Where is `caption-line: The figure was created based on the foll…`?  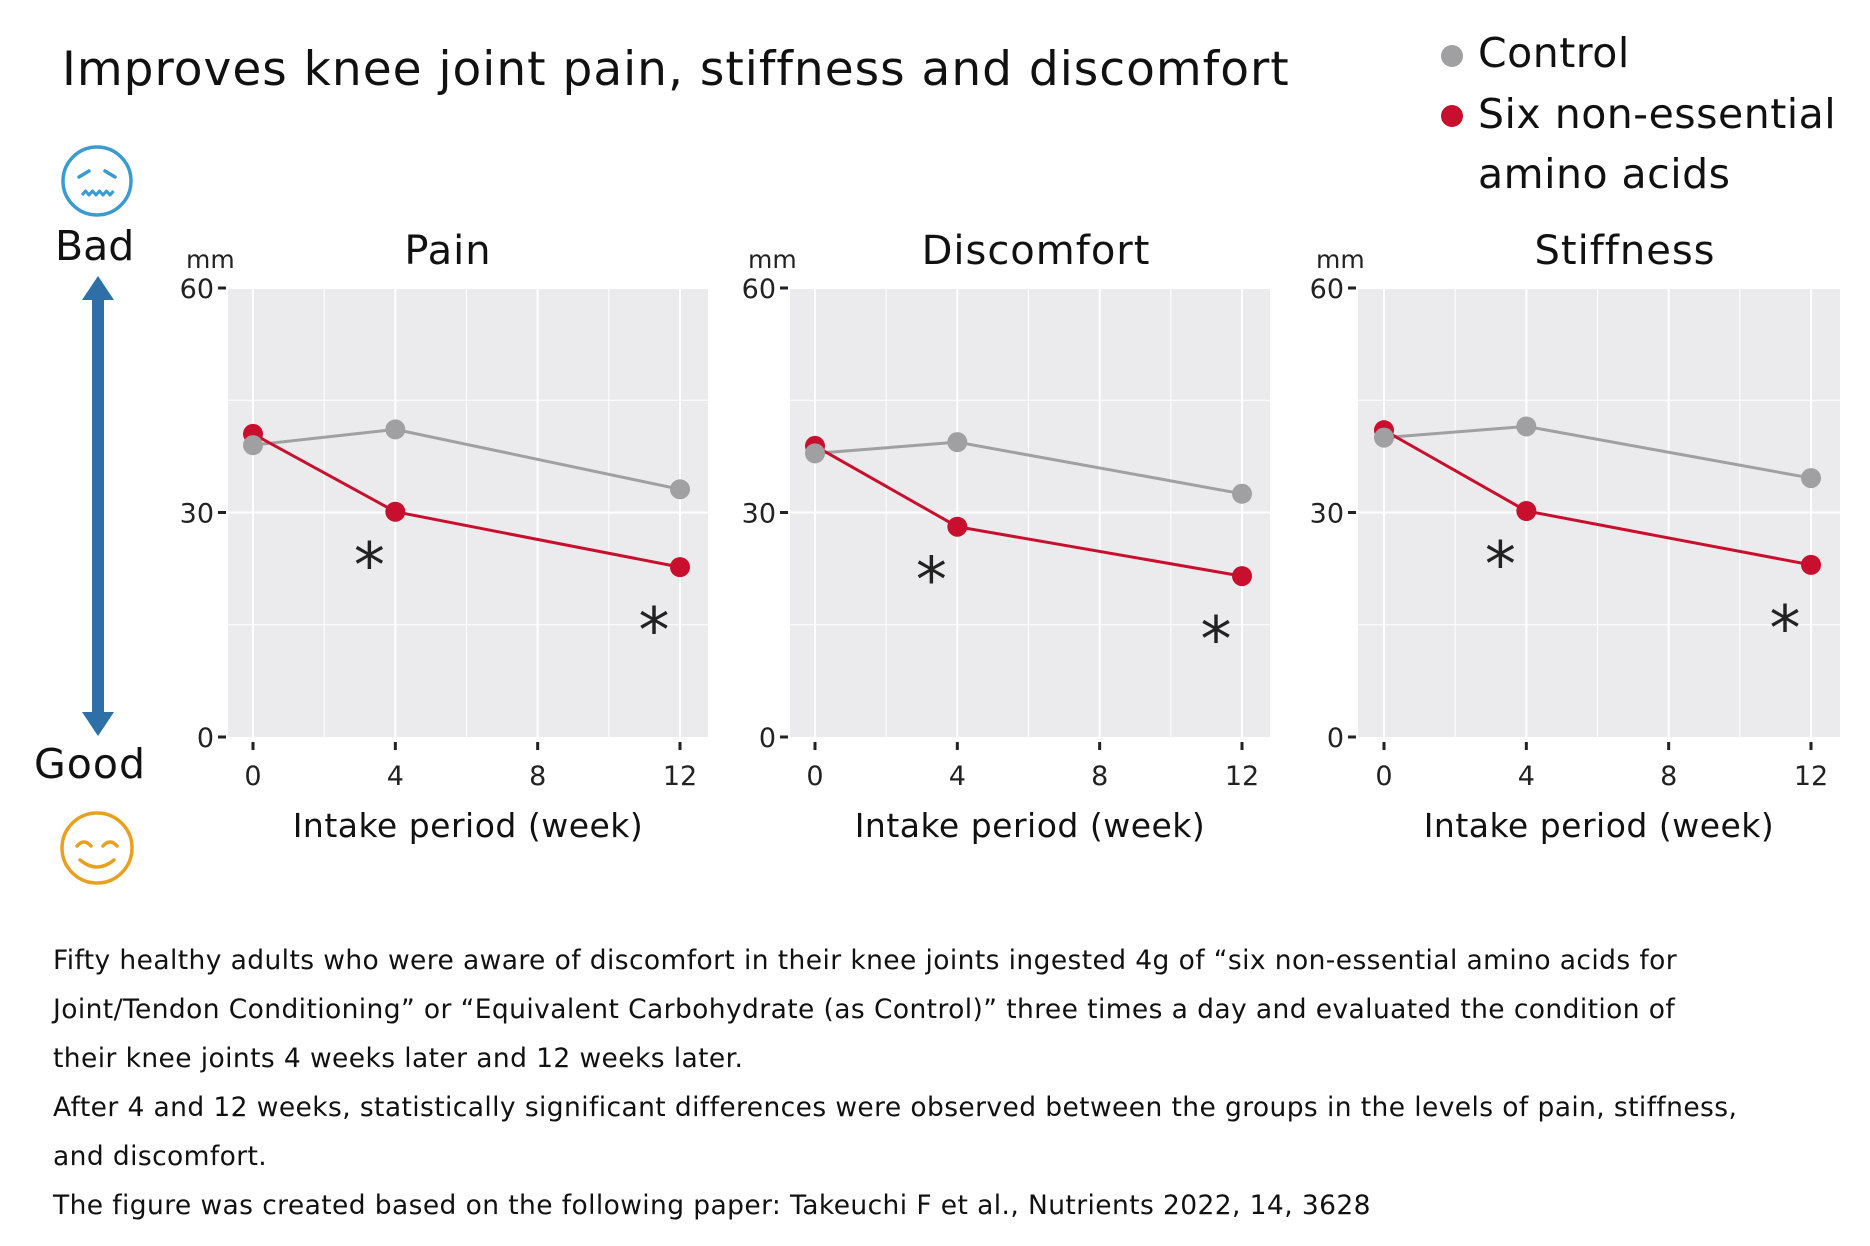
caption-line: The figure was created based on the foll… is located at coordinates (712, 1205).